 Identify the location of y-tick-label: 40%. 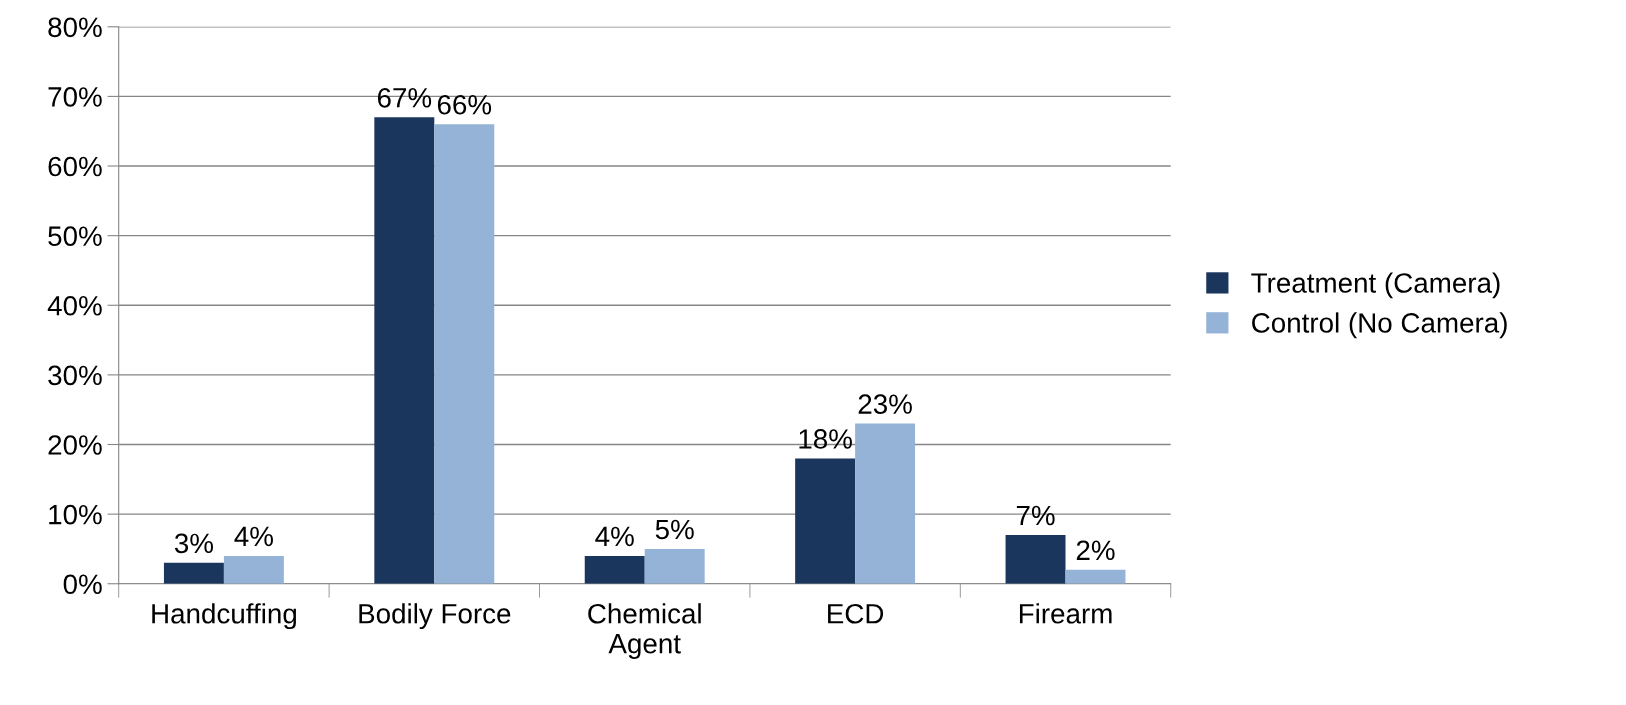
(74, 305).